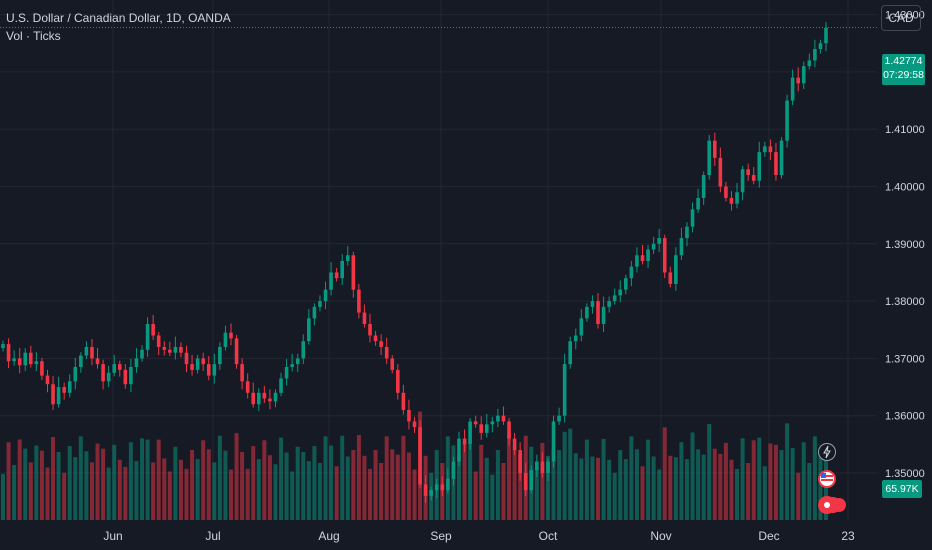  Describe the element at coordinates (212, 536) in the screenshot. I see `x-tick-label: Jul` at that location.